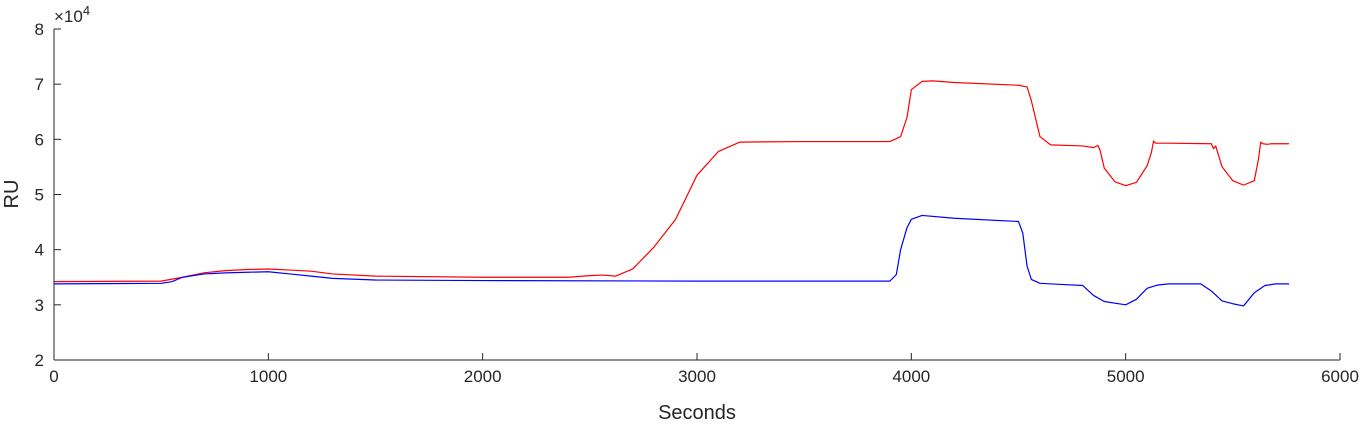 This screenshot has width=1366, height=424. What do you see at coordinates (72, 14) in the screenshot?
I see `y-exponent-label: ×10⁴` at bounding box center [72, 14].